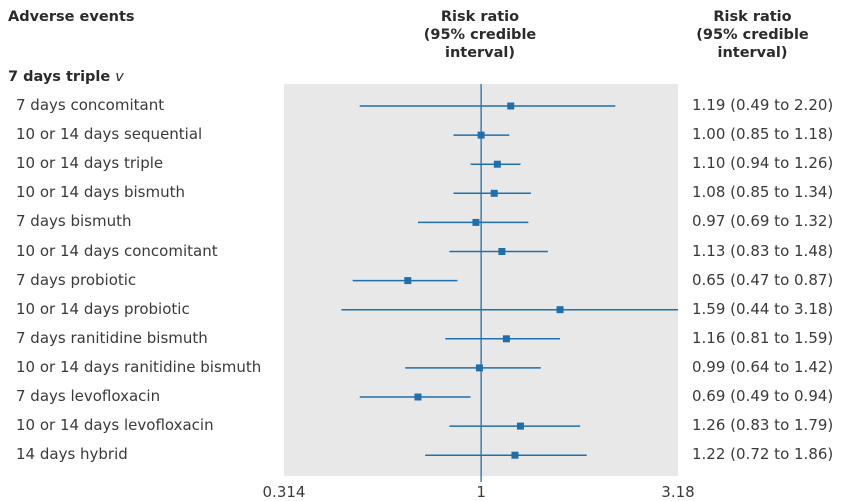  I want to click on x-tick-label: 3.18, so click(677, 492).